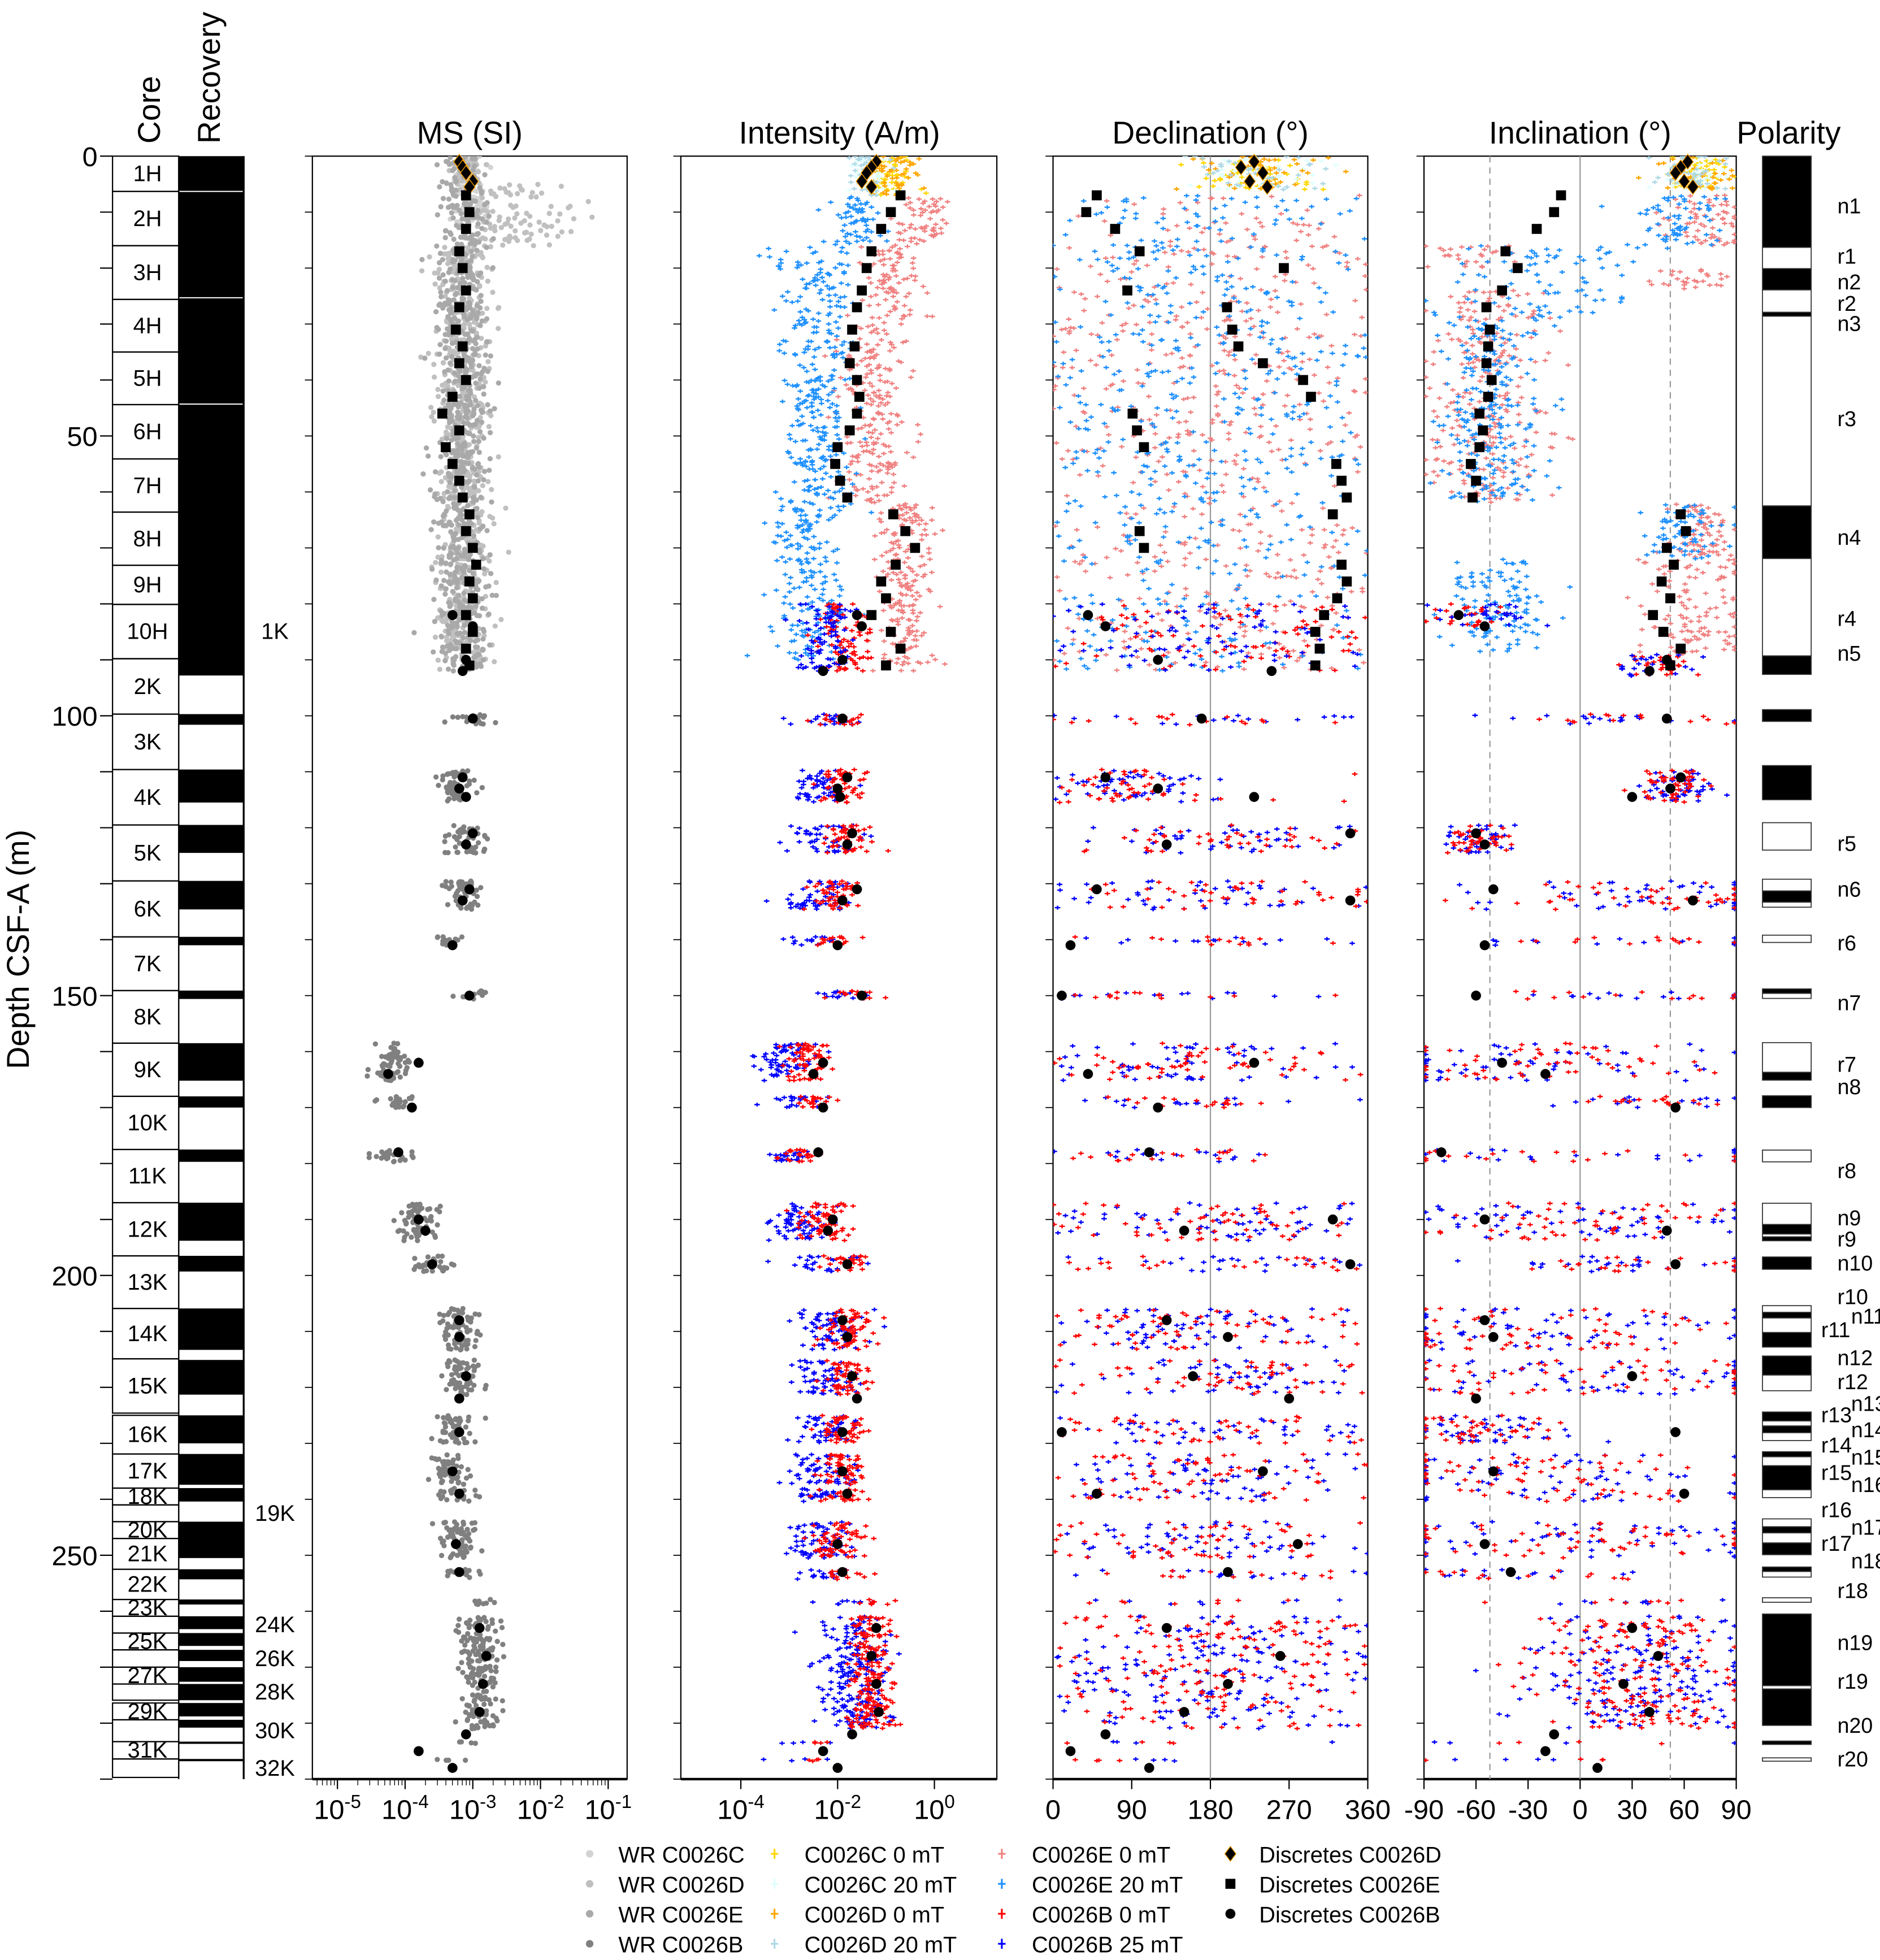 Image resolution: width=1880 pixels, height=1960 pixels. What do you see at coordinates (148, 1123) in the screenshot?
I see `core-label: 10K` at bounding box center [148, 1123].